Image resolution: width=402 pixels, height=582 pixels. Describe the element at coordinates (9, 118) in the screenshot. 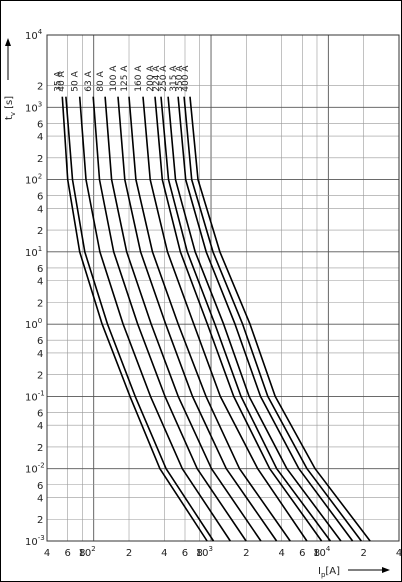

I see `y-label-symbol: t` at that location.